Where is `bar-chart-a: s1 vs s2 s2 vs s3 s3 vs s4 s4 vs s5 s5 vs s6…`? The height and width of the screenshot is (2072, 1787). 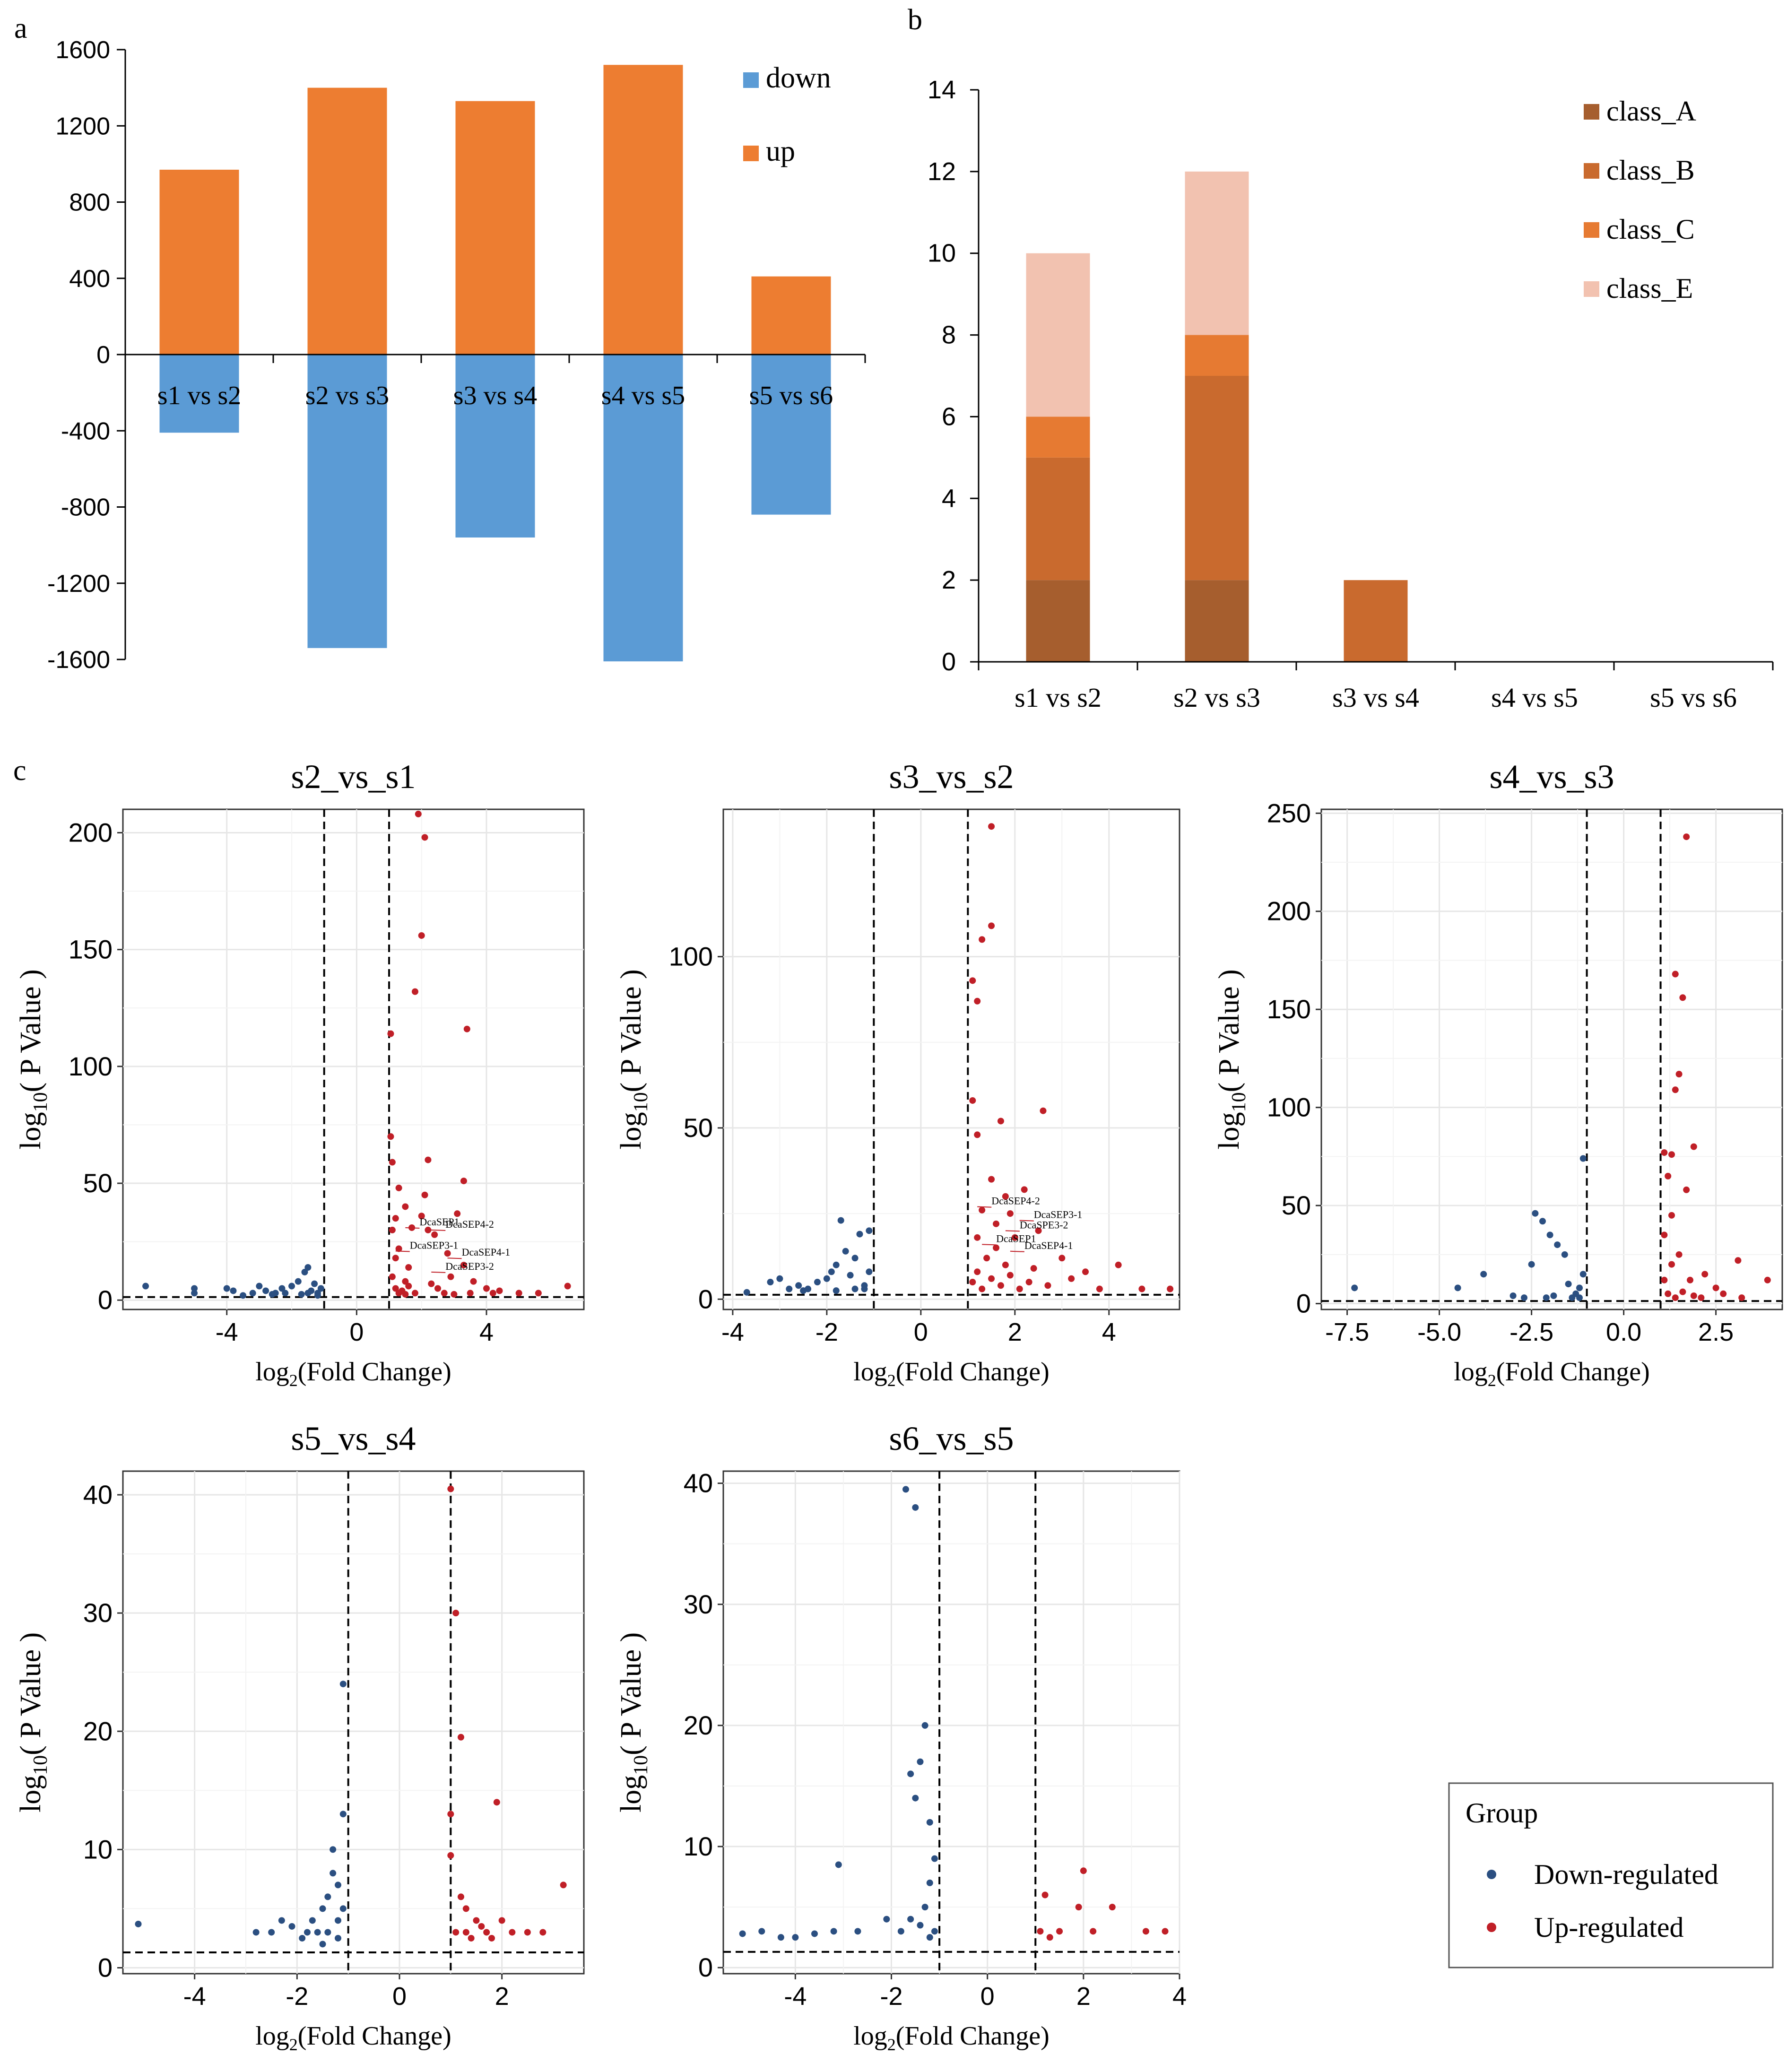
bar-chart-a: s1 vs s2 s2 vs s3 s3 vs s4 s4 vs s5 s5 vs s6… is located at coordinates (456, 355).